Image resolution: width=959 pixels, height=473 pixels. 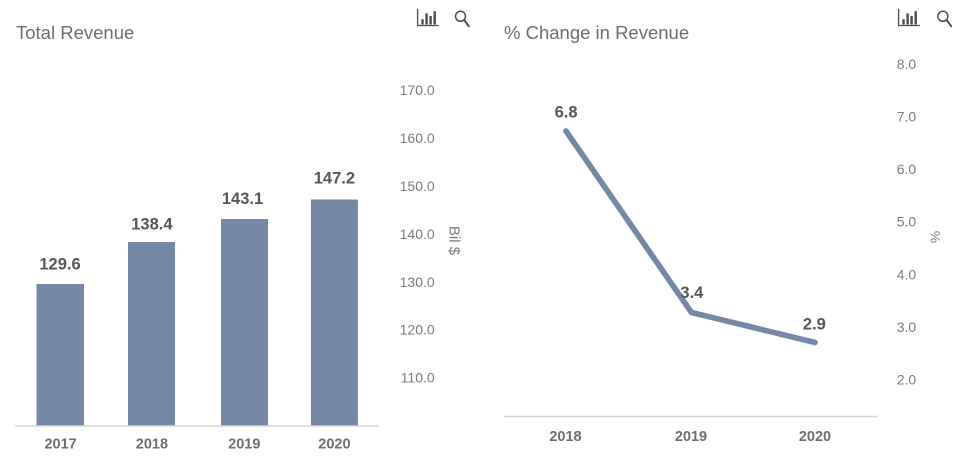 I want to click on svg-text: 2.0, so click(x=907, y=379).